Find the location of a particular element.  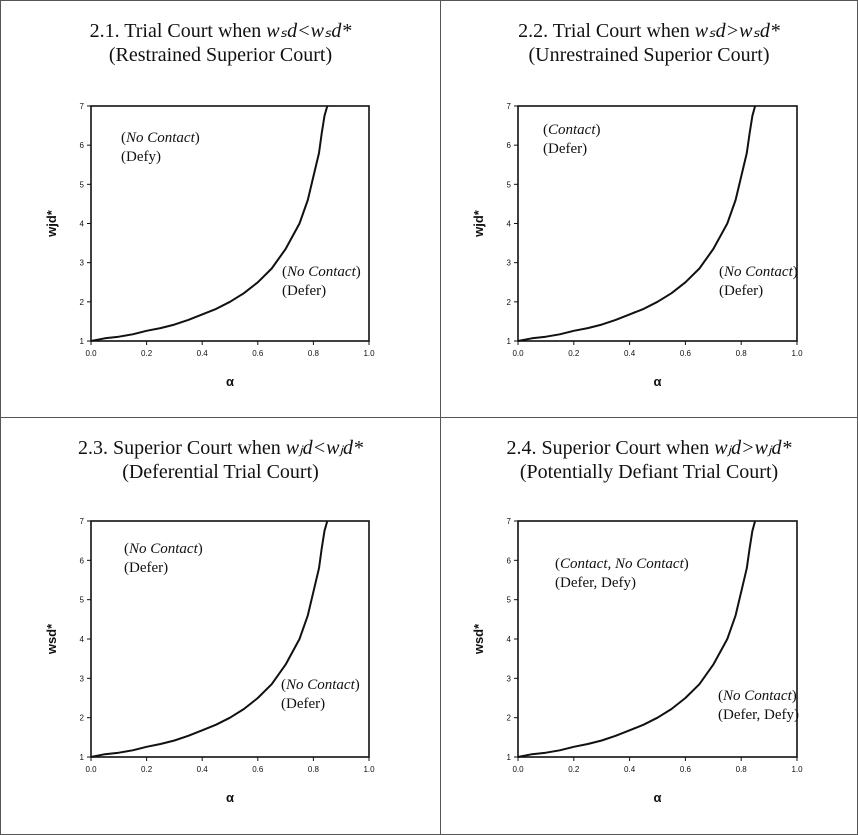

panel-title-prefix: 2.3. Superior Court when is located at coordinates (179, 448).